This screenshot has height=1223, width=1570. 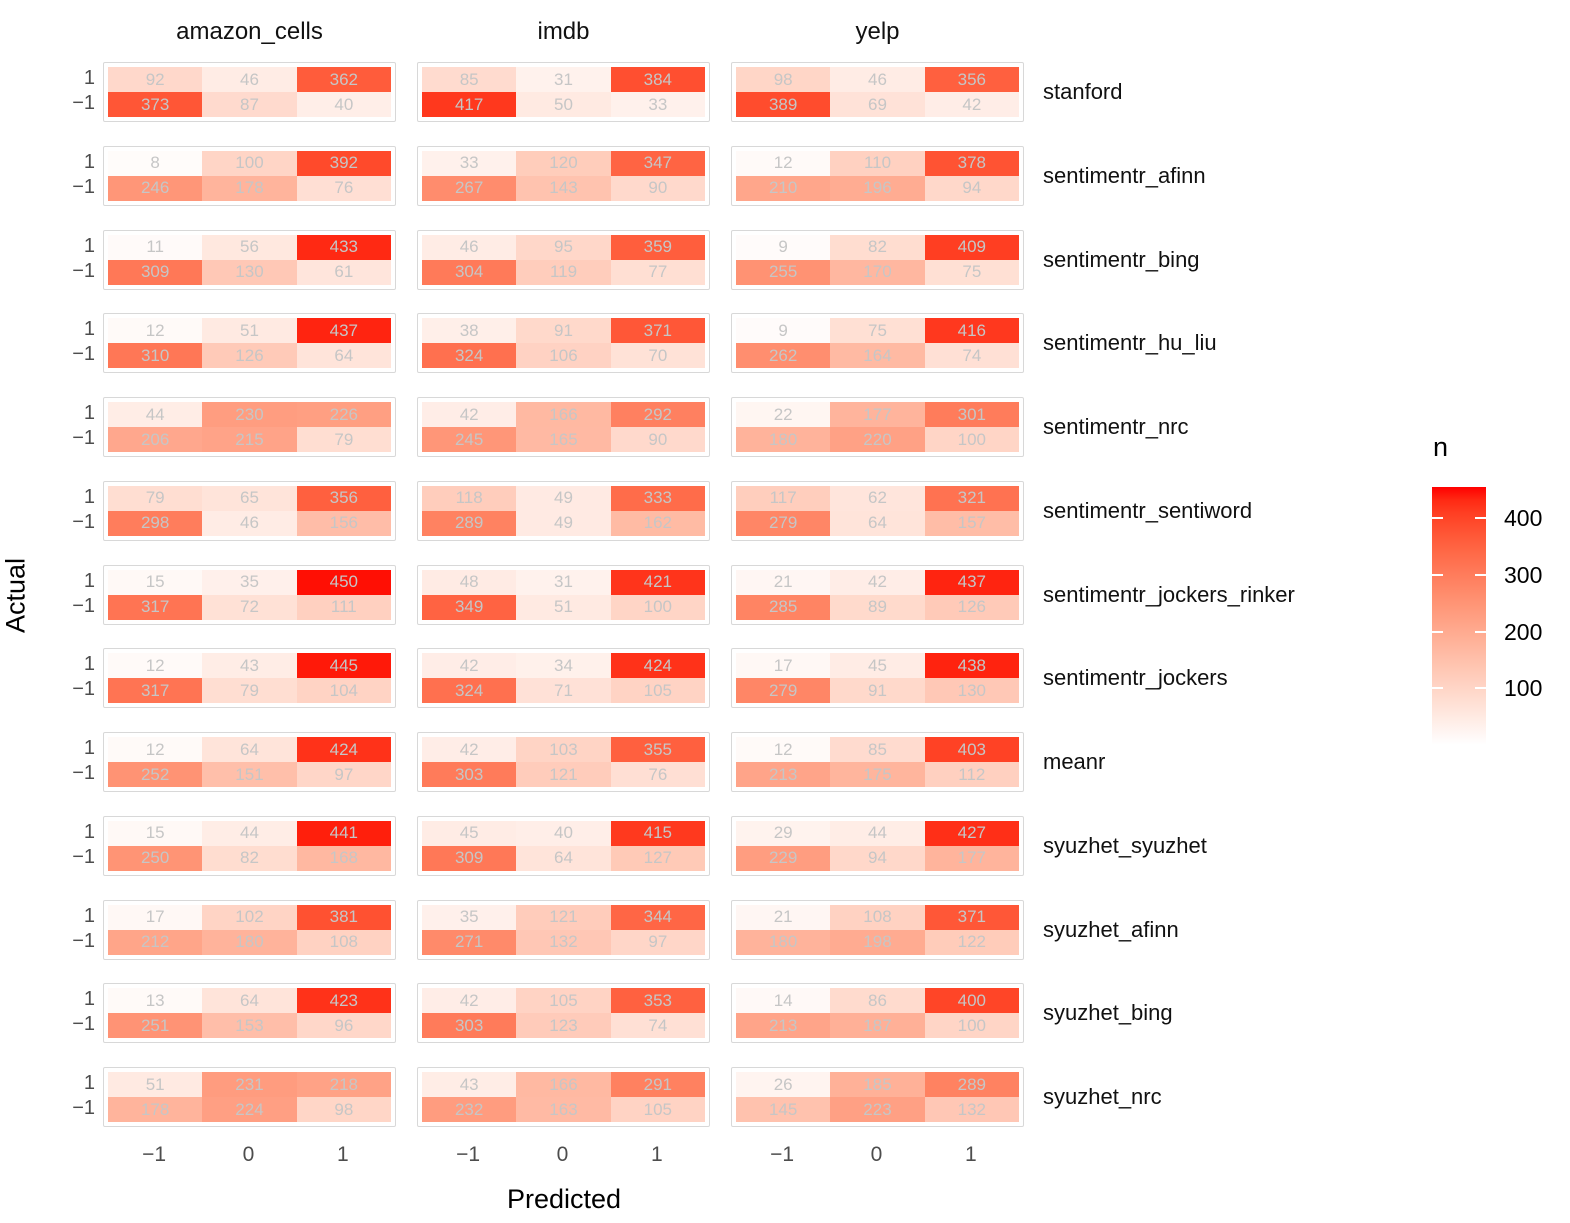 What do you see at coordinates (971, 414) in the screenshot?
I see `heatmap-cell: 301` at bounding box center [971, 414].